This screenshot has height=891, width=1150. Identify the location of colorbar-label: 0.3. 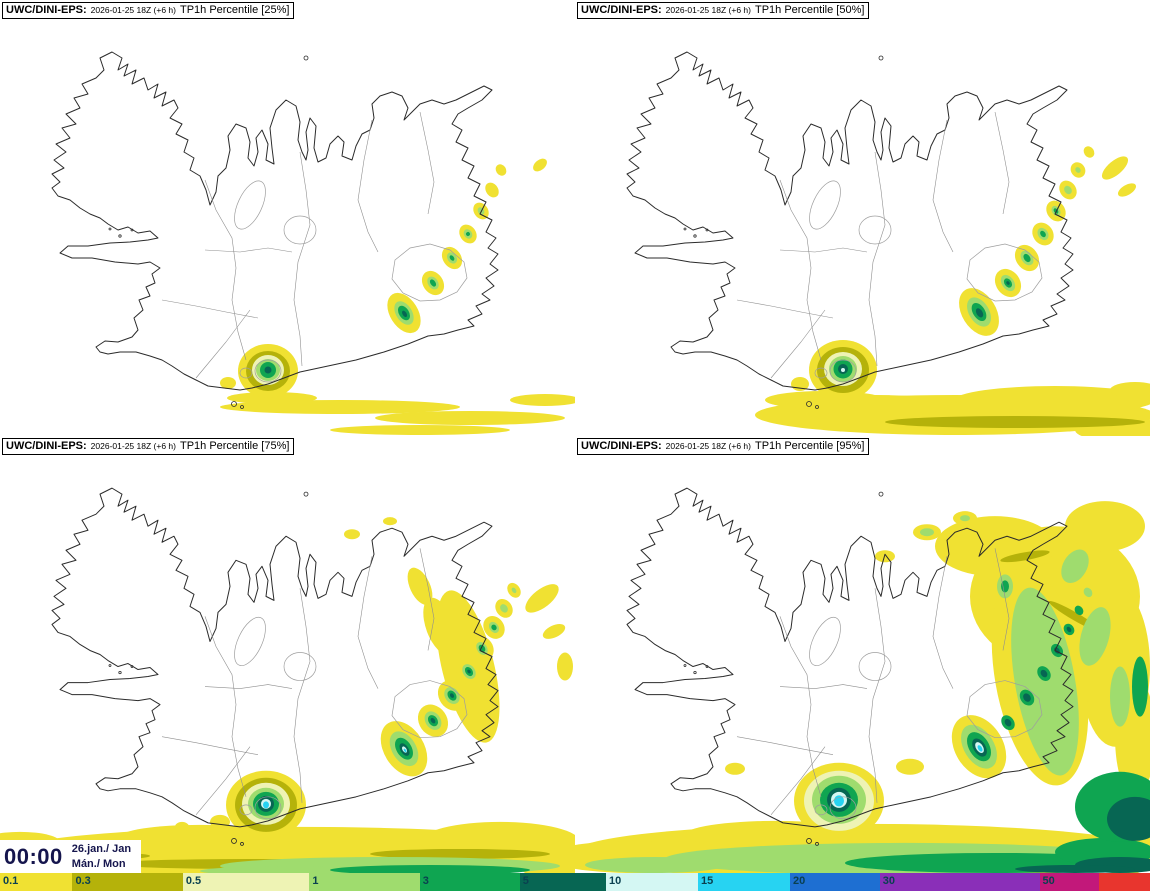
(83, 881).